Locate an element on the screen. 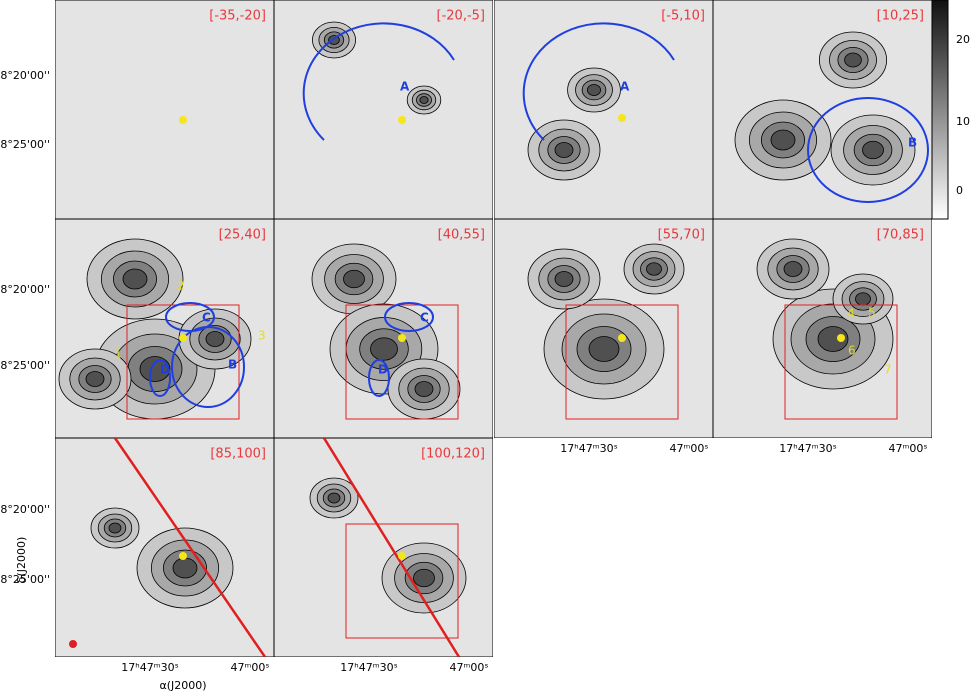 This screenshot has width=970, height=693. panel-label: [55,70] is located at coordinates (681, 235).